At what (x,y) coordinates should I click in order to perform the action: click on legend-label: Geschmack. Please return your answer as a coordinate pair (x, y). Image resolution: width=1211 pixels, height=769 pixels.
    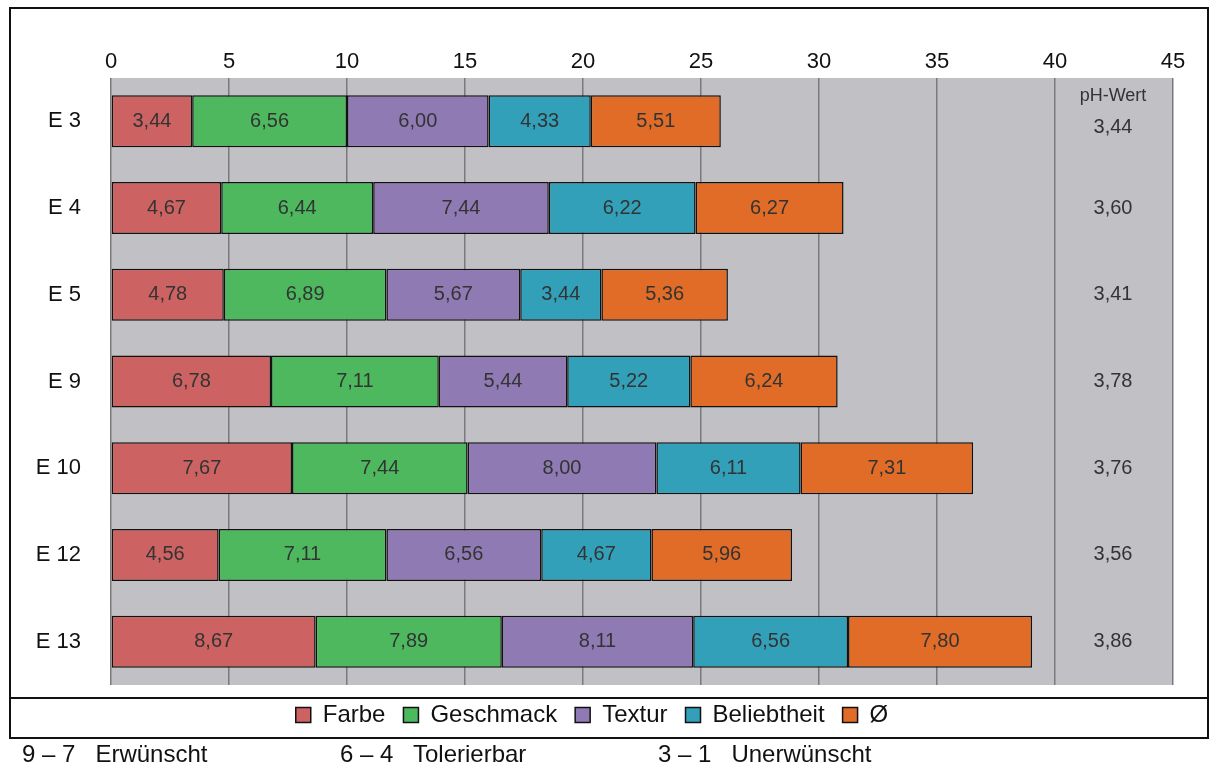
    Looking at the image, I should click on (494, 713).